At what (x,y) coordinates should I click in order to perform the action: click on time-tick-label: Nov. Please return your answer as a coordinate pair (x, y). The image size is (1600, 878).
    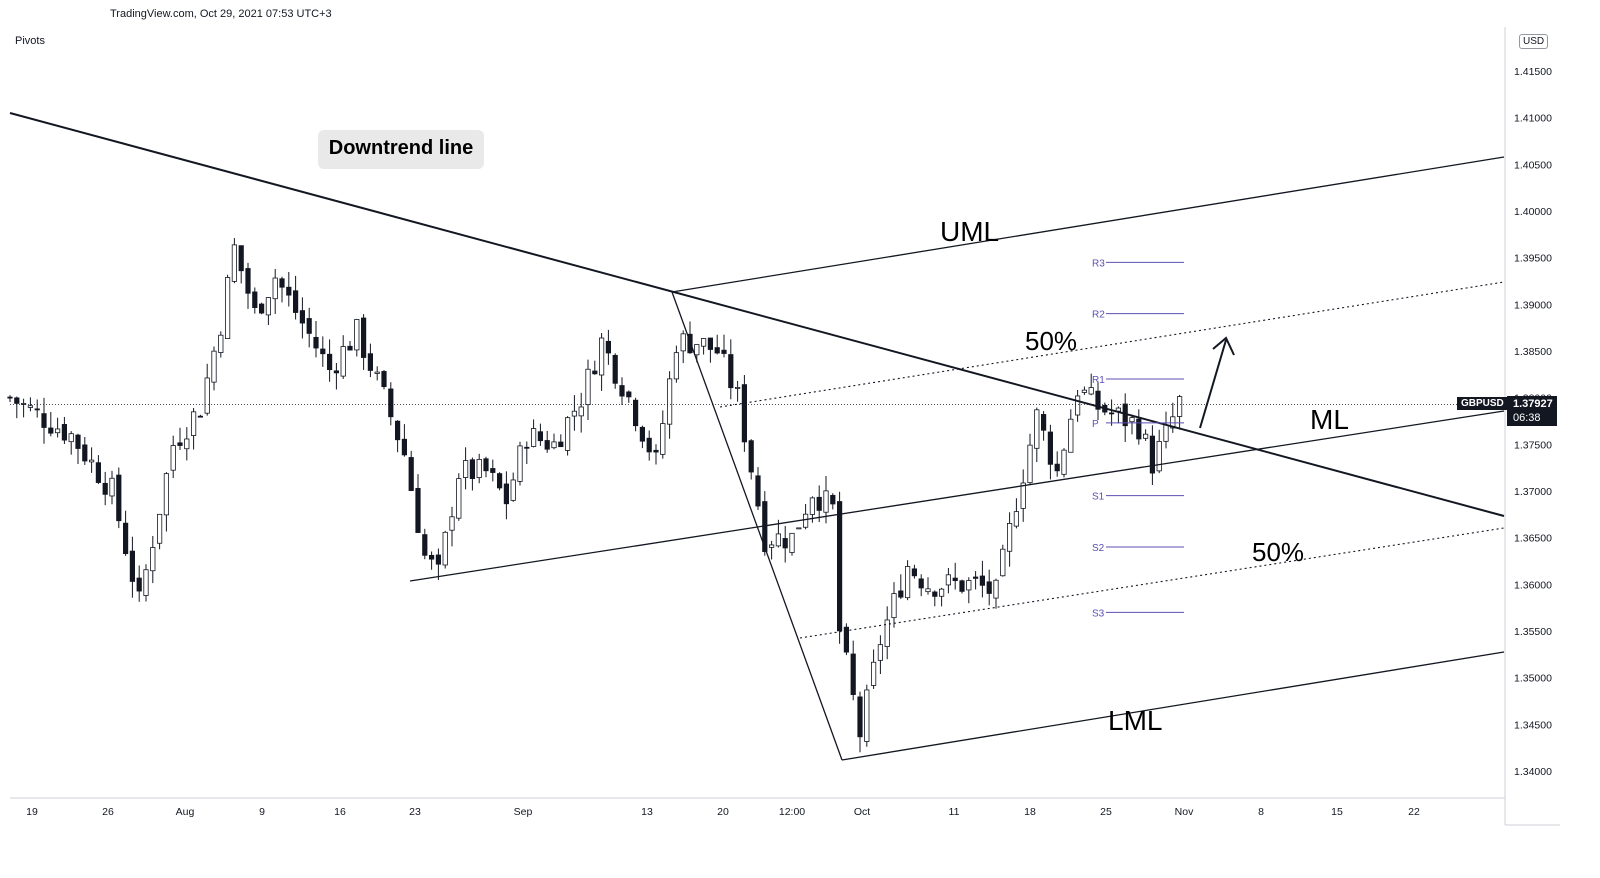
    Looking at the image, I should click on (1184, 812).